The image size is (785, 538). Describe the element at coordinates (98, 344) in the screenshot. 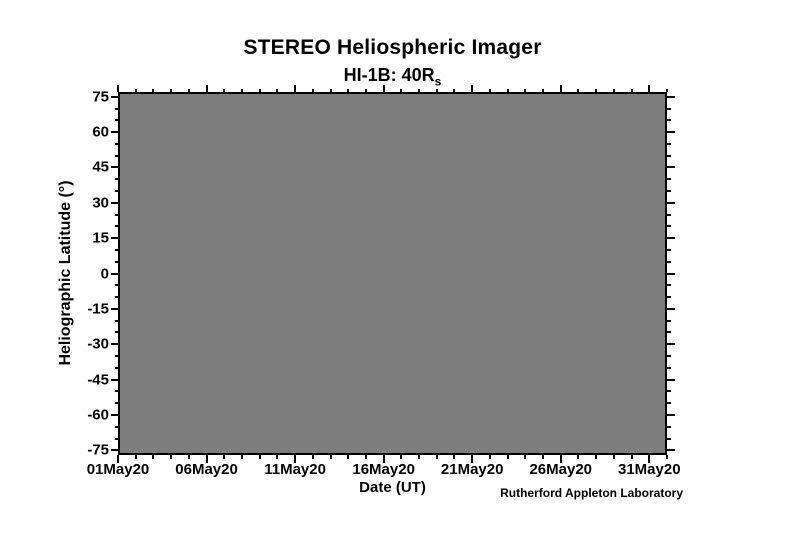

I see `y-tick-label: -30` at that location.